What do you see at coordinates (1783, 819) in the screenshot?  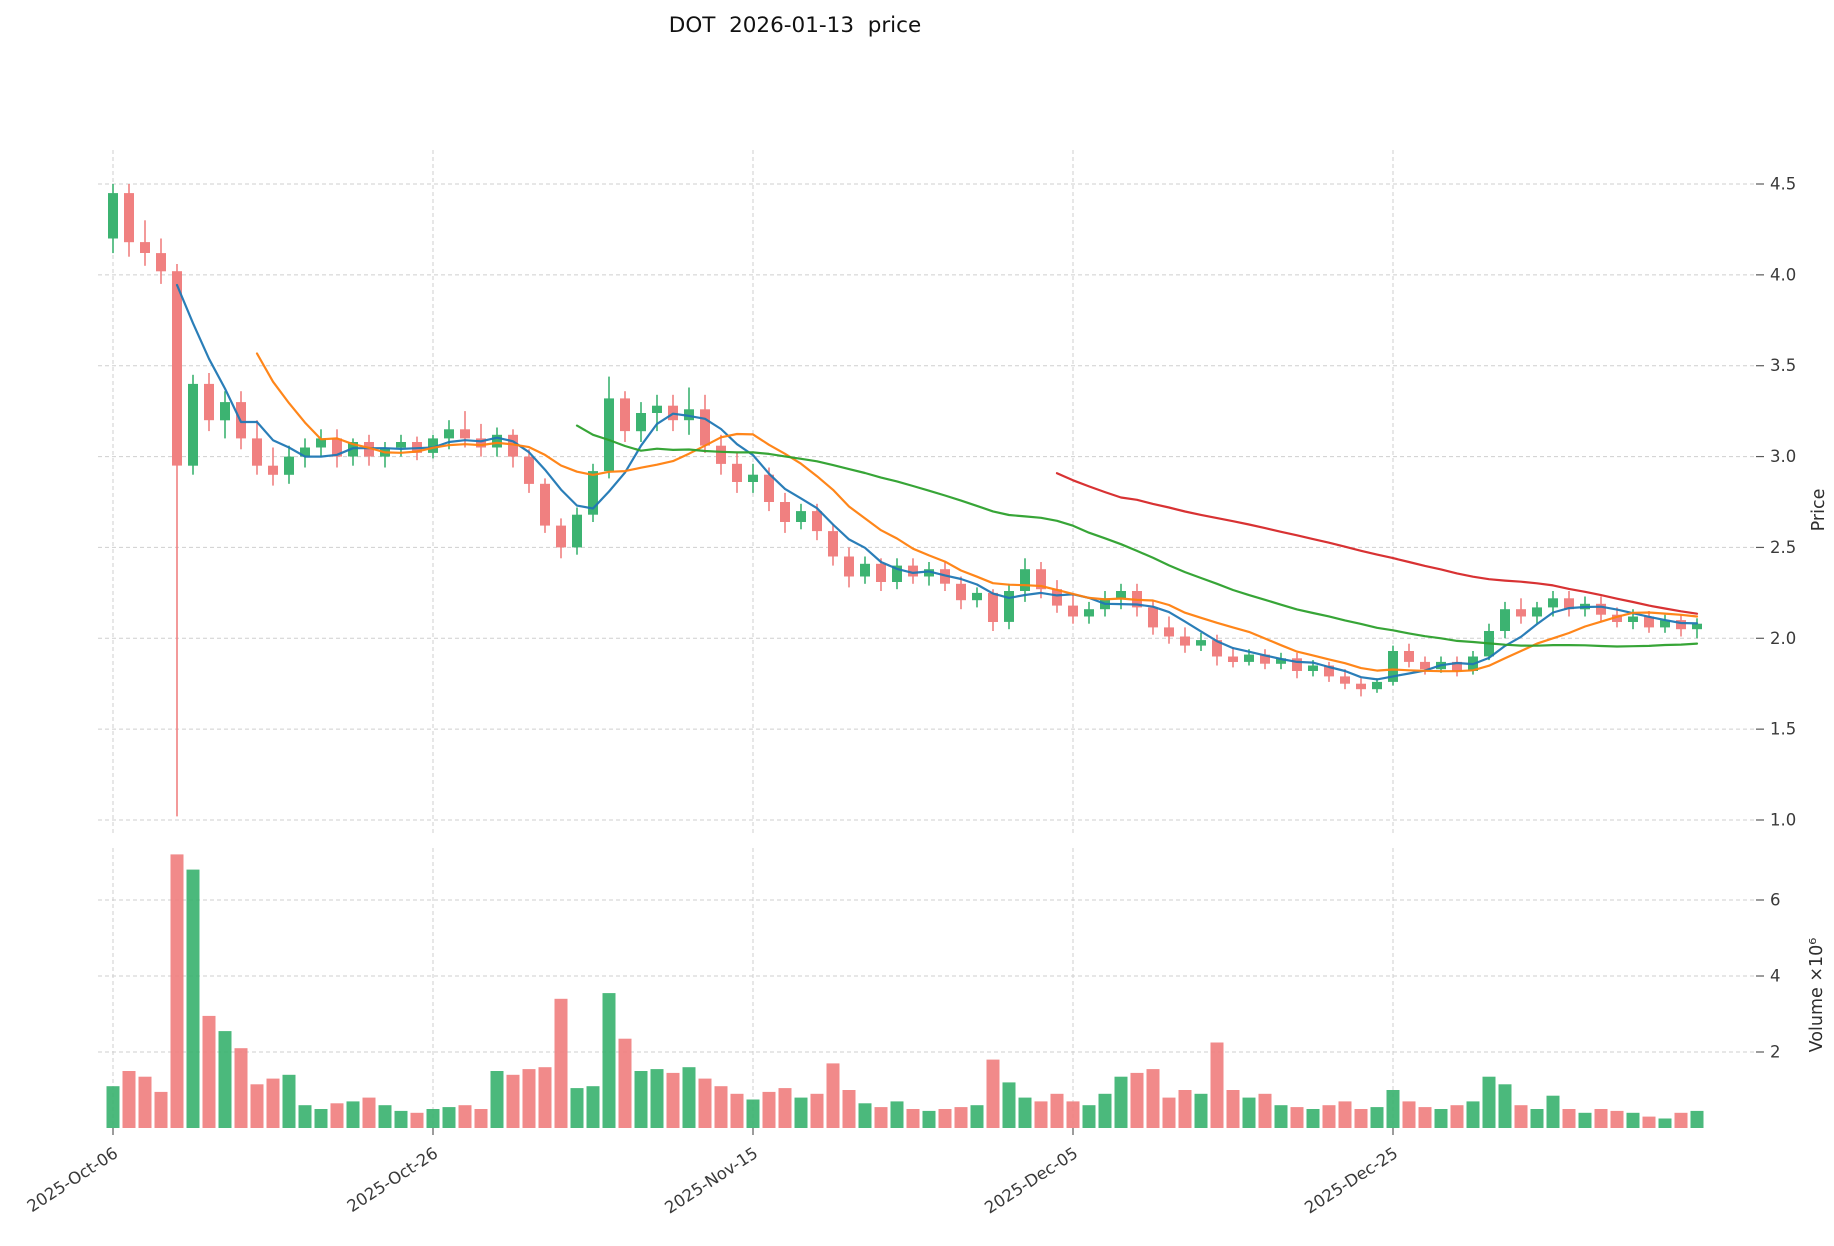 I see `price-tick-label: 1.0` at bounding box center [1783, 819].